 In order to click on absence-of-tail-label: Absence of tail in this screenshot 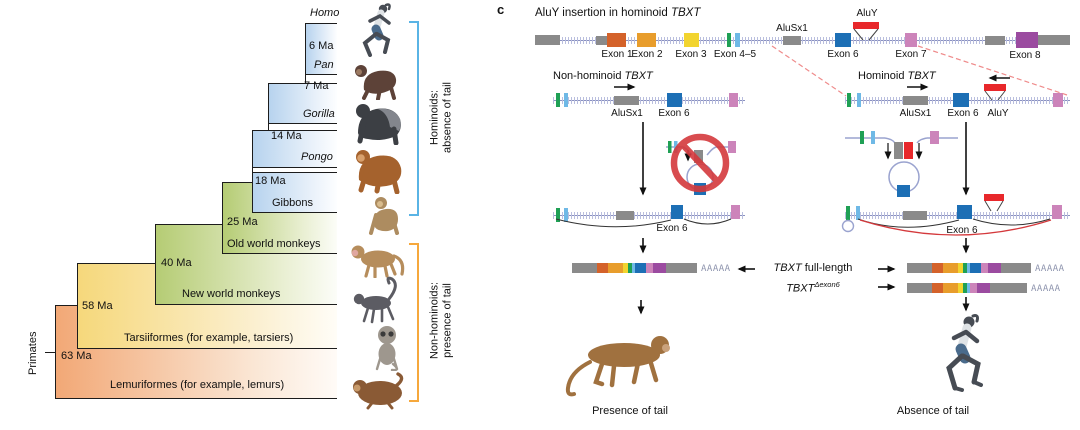, I will do `click(933, 411)`.